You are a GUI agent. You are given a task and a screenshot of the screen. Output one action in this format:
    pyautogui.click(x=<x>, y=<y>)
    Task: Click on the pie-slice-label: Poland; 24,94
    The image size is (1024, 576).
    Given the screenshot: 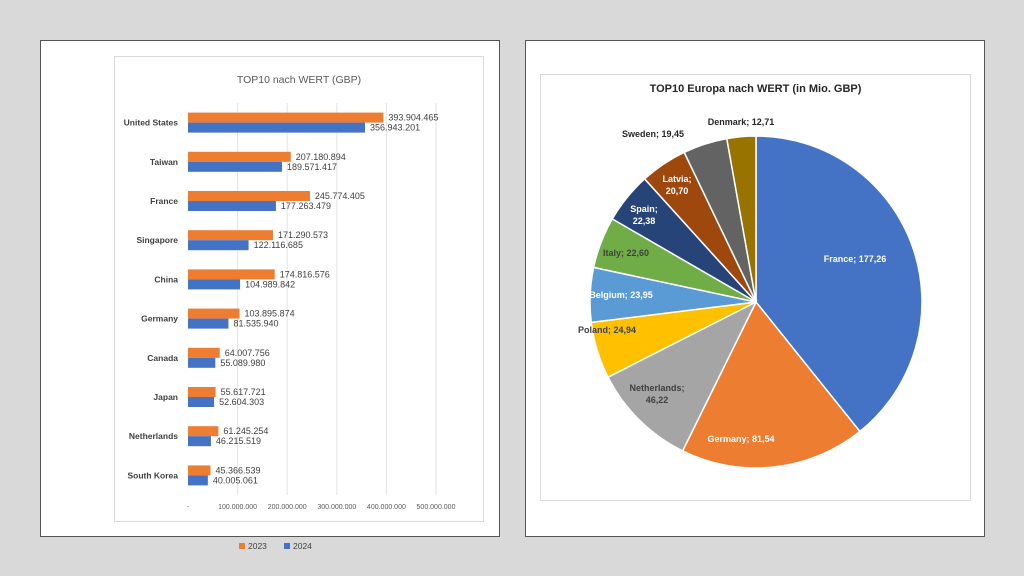 What is the action you would take?
    pyautogui.click(x=607, y=330)
    